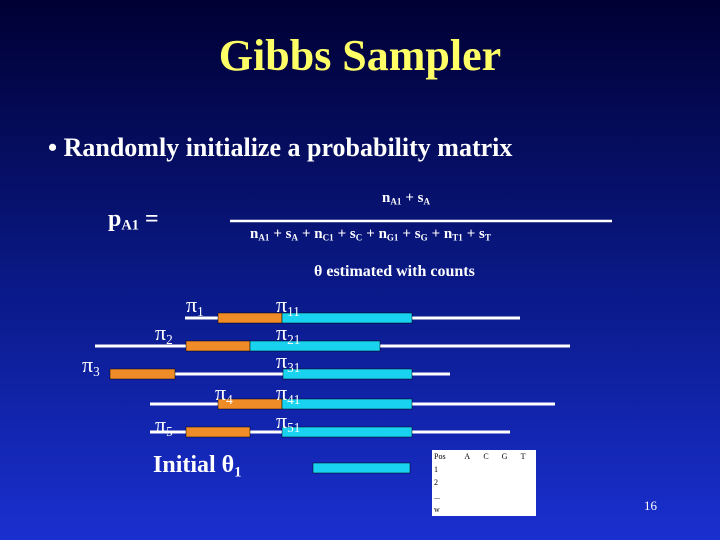  I want to click on term-sub: T, so click(487, 237).